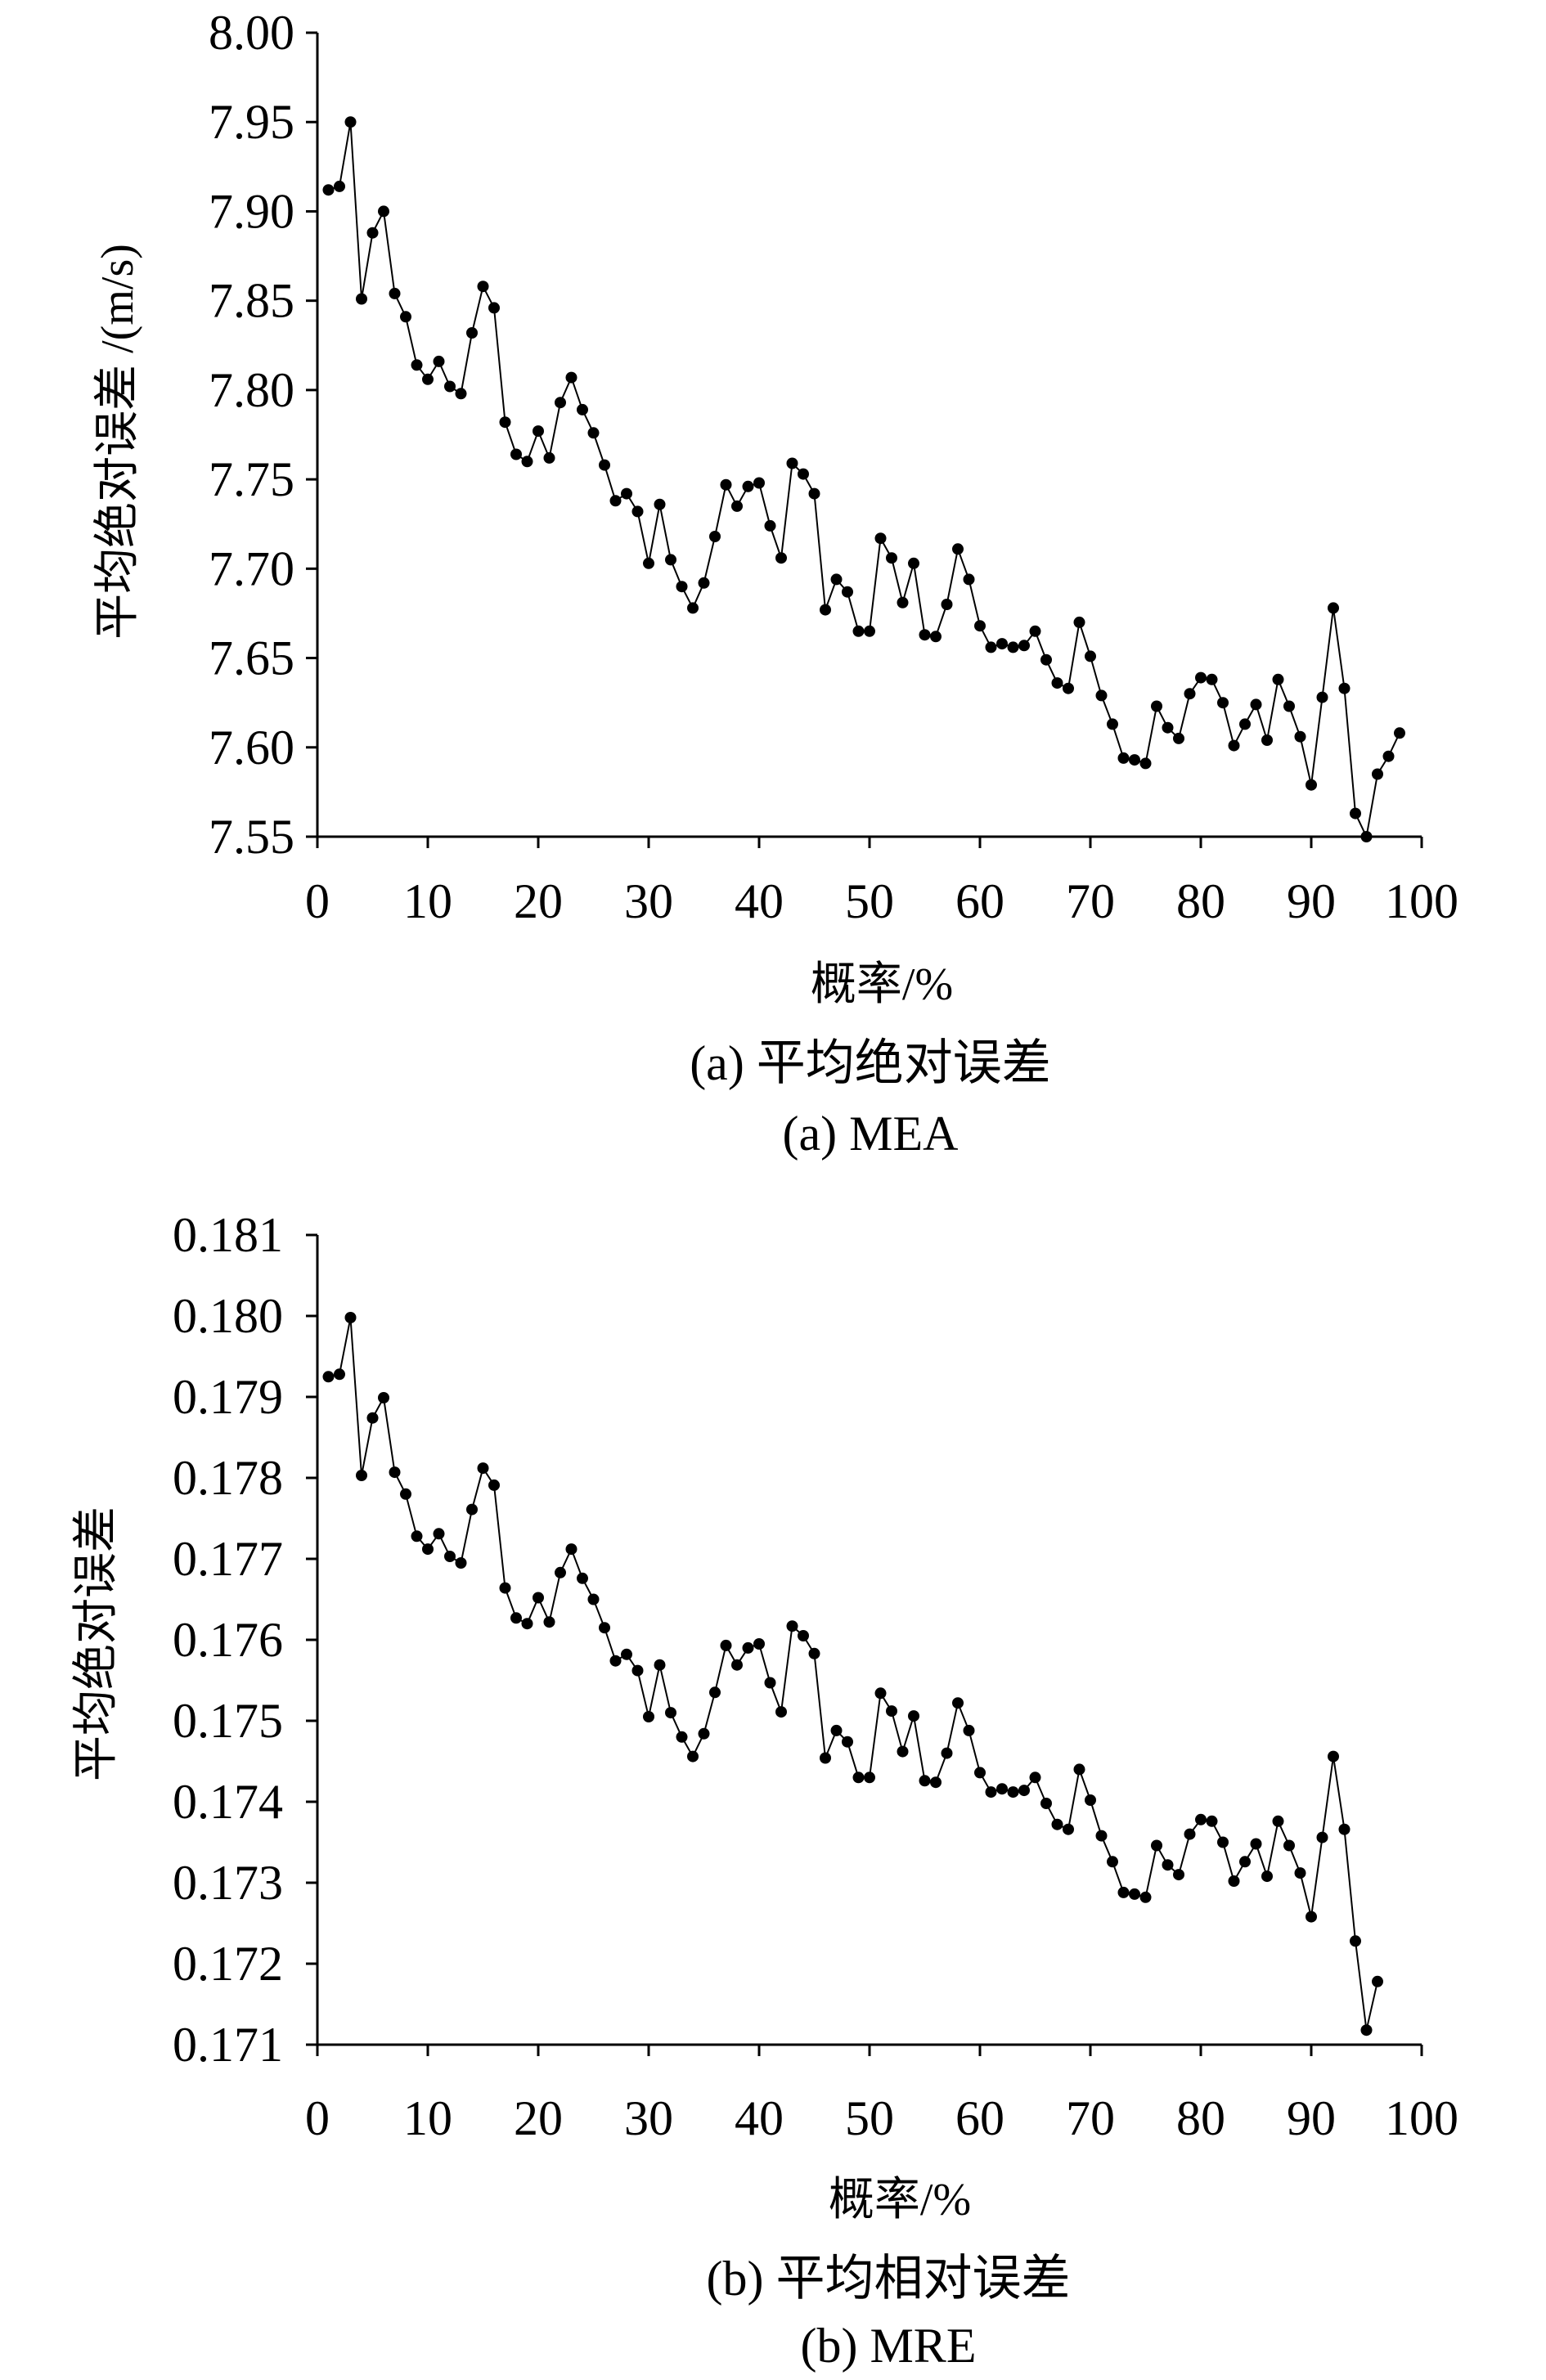 The height and width of the screenshot is (2380, 1546). Describe the element at coordinates (228, 1316) in the screenshot. I see `chart-b-y-tick-label: 0.180` at that location.